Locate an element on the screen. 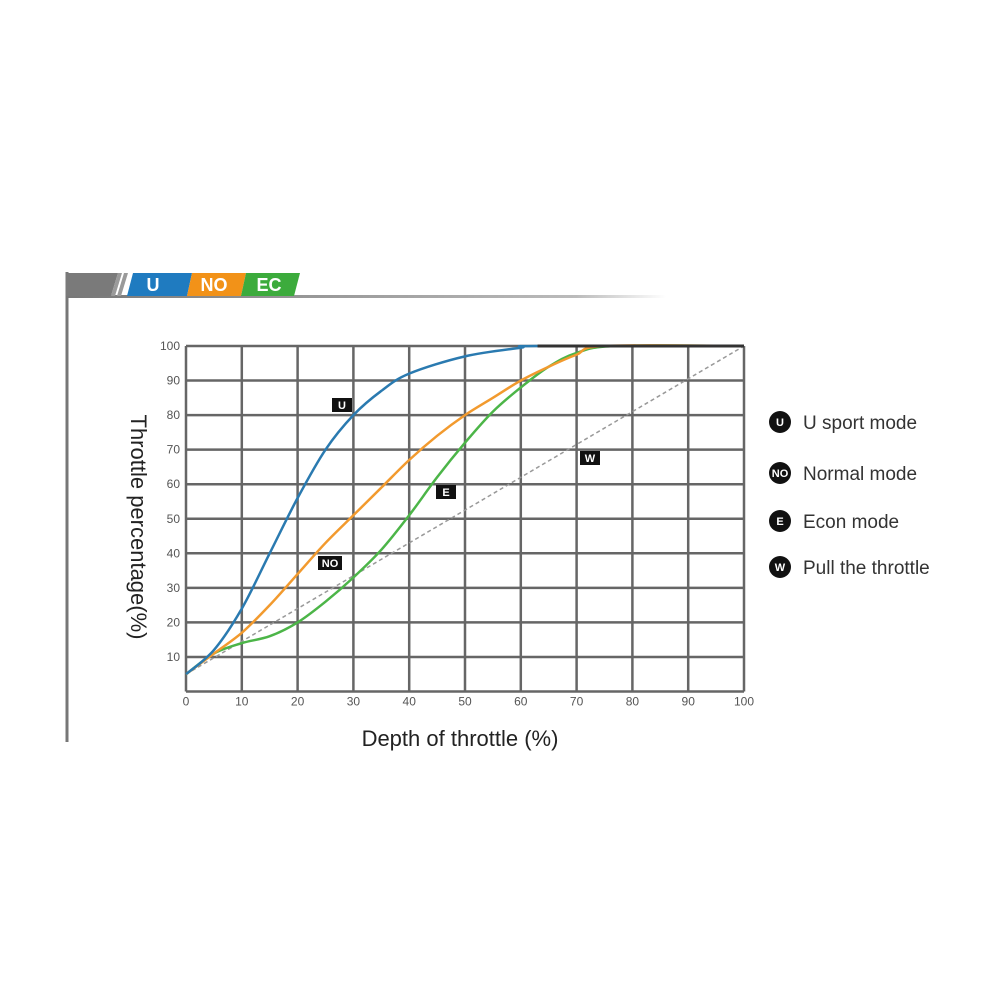  legend-item-no: NO Normal mode is located at coordinates (843, 473).